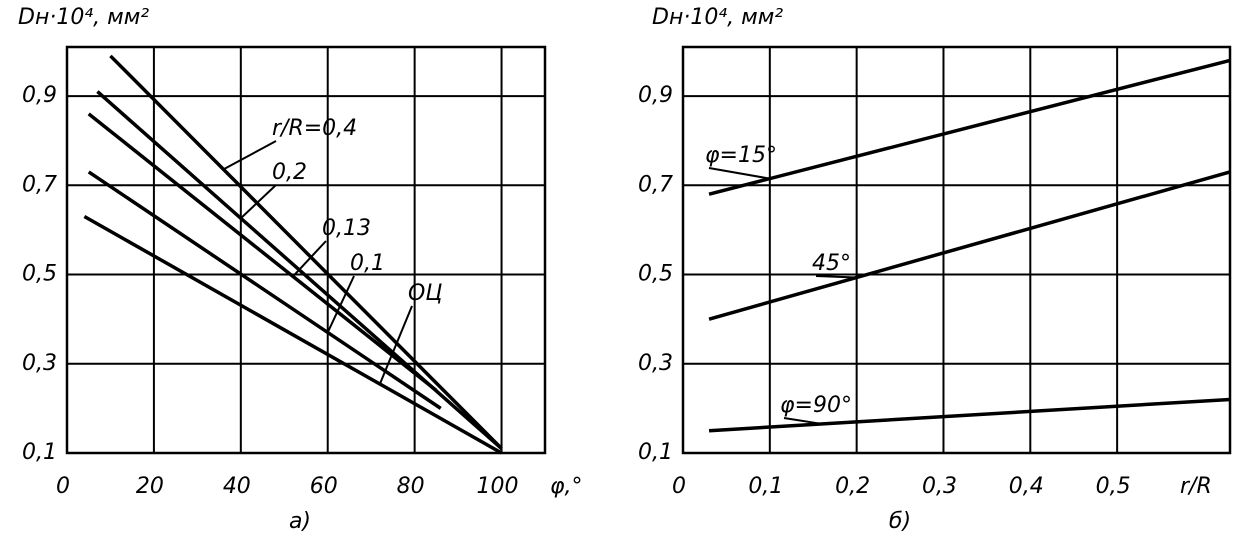 This screenshot has height=540, width=1239. I want to click on x-tick-label: 0,5, so click(1113, 486).